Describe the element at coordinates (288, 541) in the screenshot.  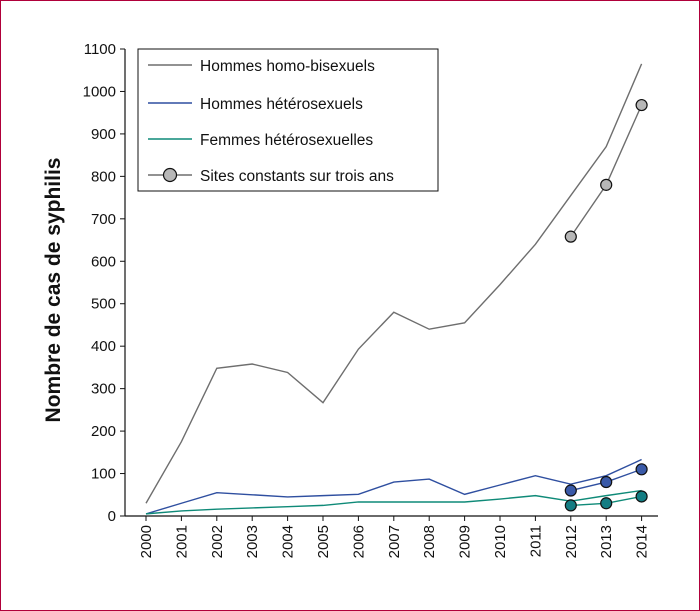
I see `x-tick-label: 2004` at that location.